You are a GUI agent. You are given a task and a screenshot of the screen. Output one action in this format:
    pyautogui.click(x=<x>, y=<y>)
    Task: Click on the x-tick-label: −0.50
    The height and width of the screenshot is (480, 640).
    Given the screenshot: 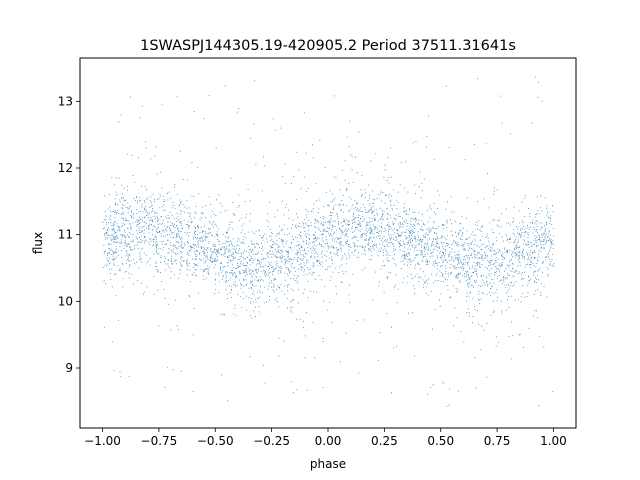 What is the action you would take?
    pyautogui.click(x=215, y=441)
    